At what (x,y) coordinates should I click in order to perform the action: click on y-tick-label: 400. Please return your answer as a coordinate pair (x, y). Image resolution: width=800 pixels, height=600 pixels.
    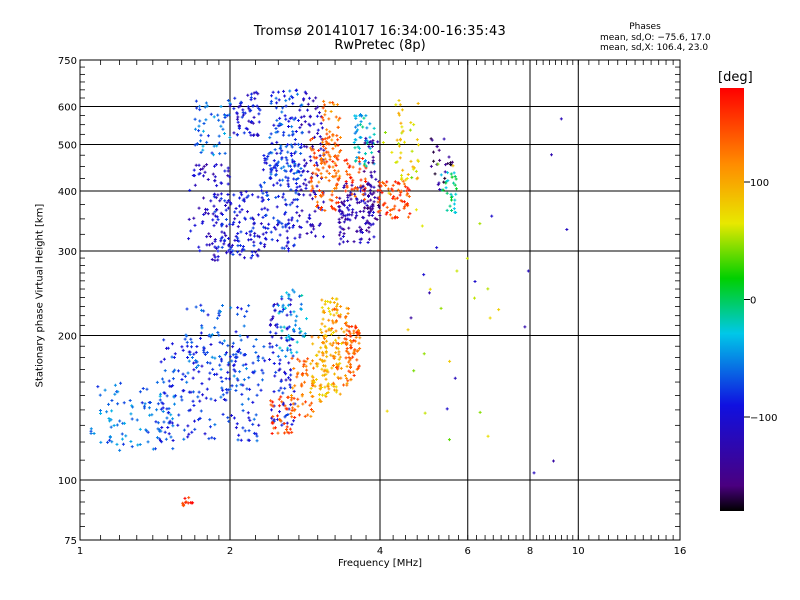
    Looking at the image, I should click on (67, 192).